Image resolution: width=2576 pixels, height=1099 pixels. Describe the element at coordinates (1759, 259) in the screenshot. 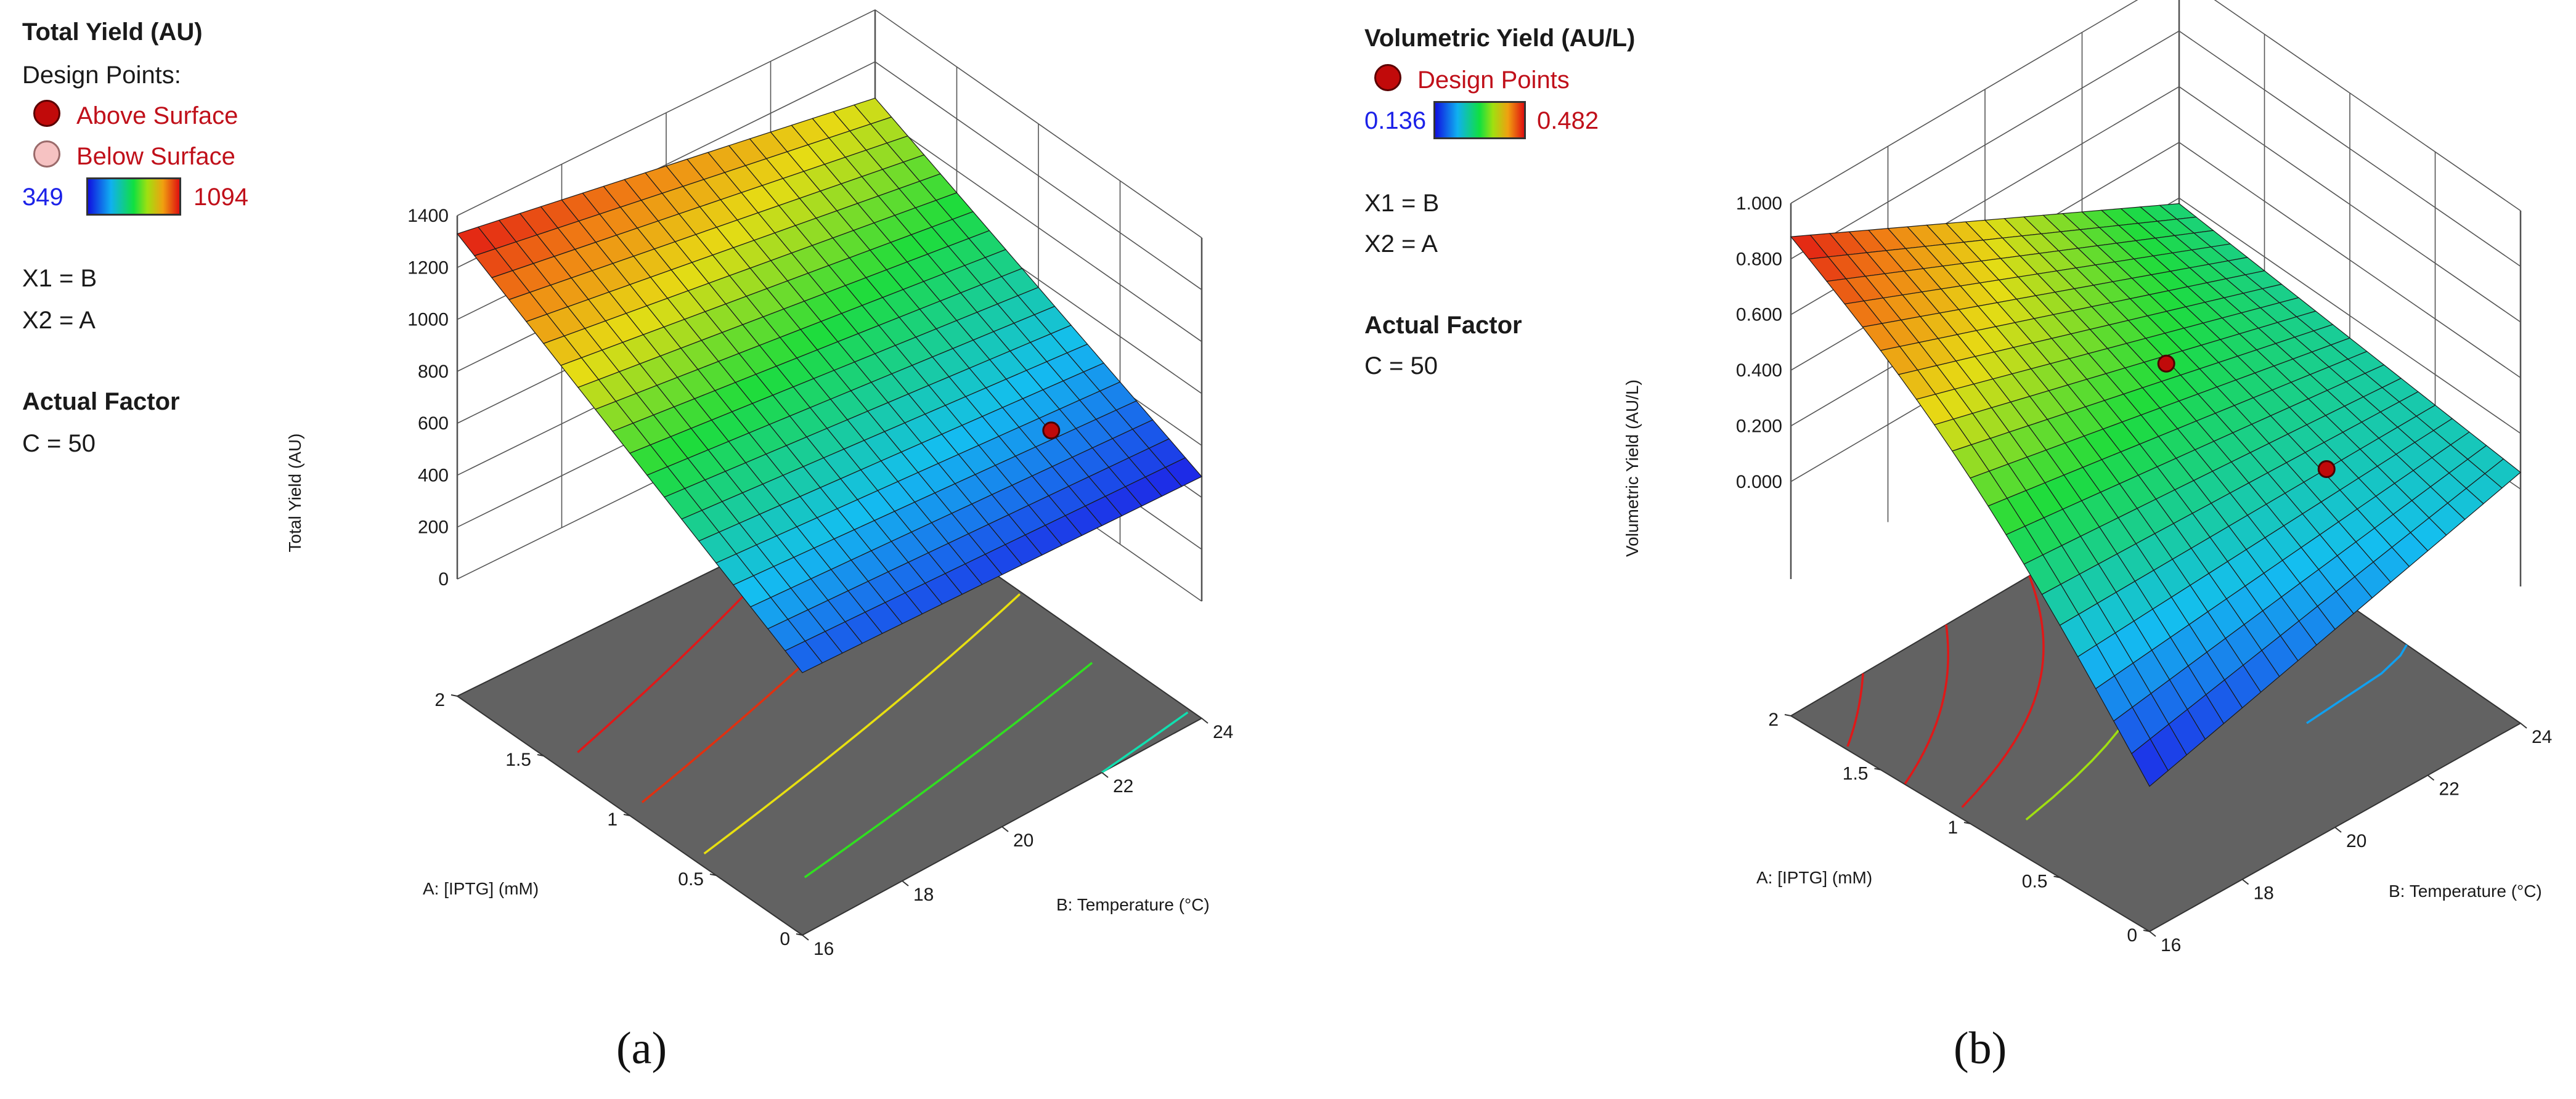

I see `pb-z-tick-label: 0.800` at that location.